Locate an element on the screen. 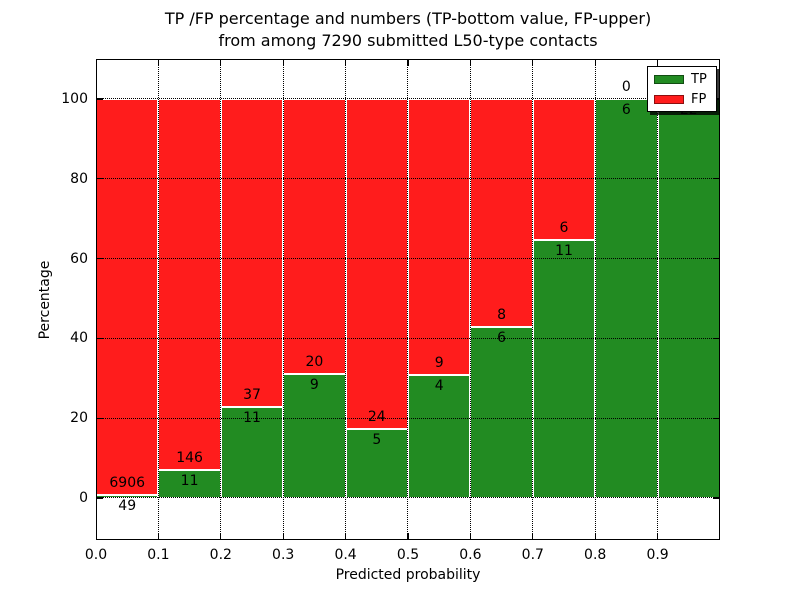  y-tick-label: 40 is located at coordinates (79, 338).